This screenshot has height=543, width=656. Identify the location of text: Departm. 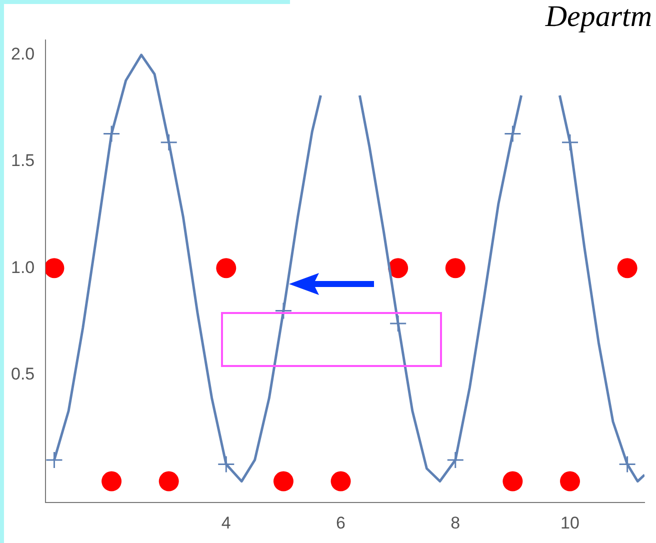
(598, 17).